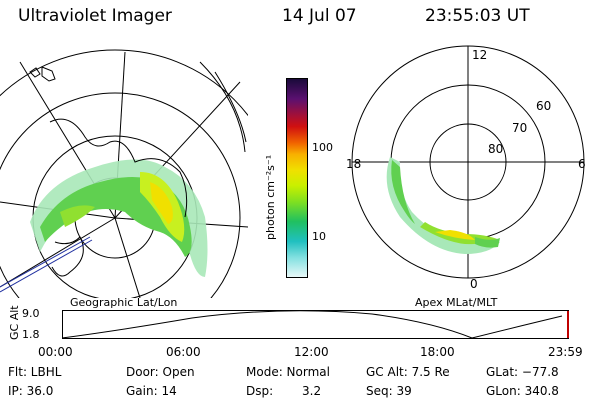 The width and height of the screenshot is (600, 400). Describe the element at coordinates (322, 147) in the screenshot. I see `colorbar-tick-100: 100` at that location.